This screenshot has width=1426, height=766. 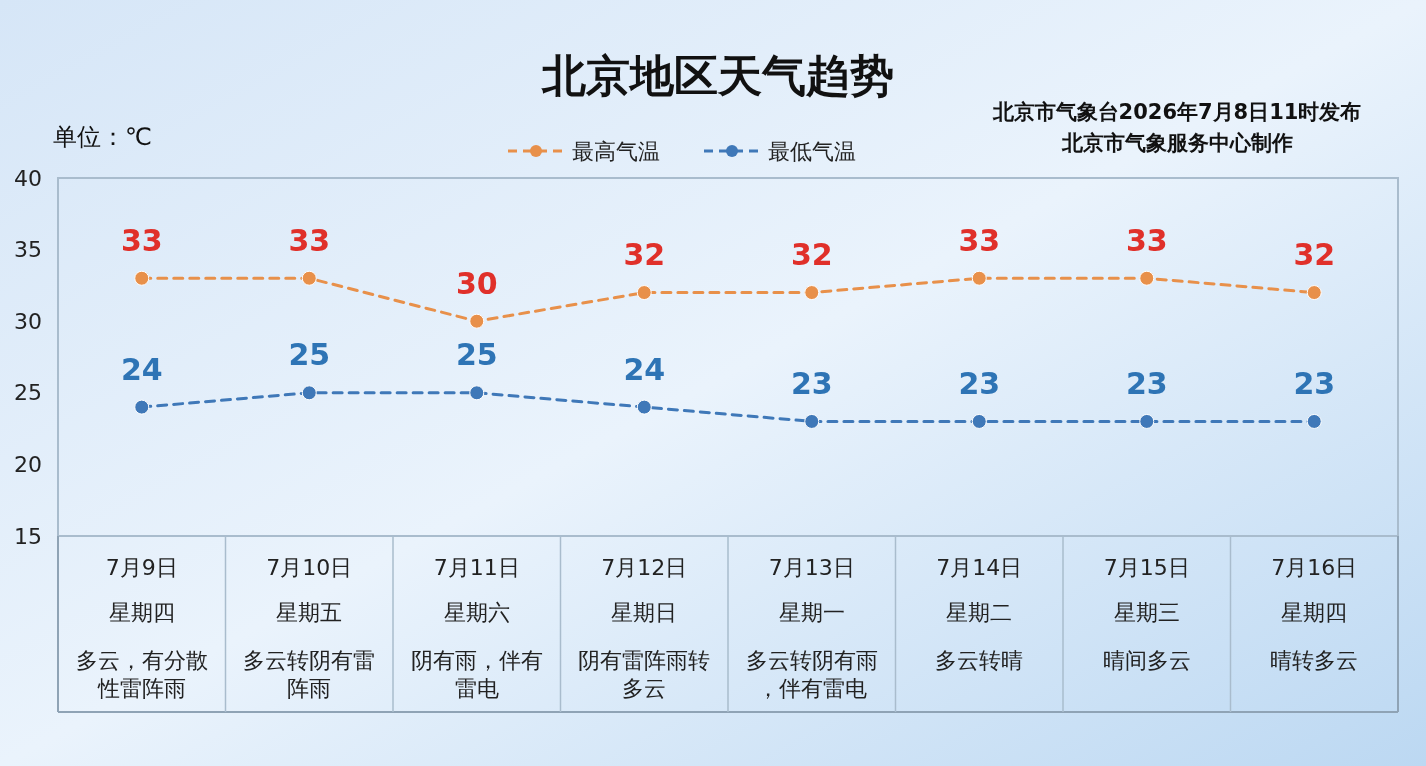 What do you see at coordinates (811, 567) in the screenshot?
I see `x-tick-label: 7月13日` at bounding box center [811, 567].